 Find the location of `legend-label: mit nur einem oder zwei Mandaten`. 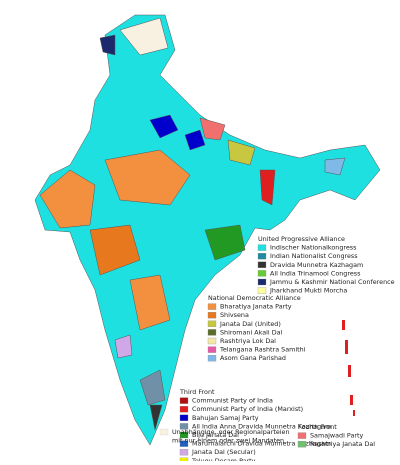

legend-label: mit nur einem oder zwei Mandaten is located at coordinates (228, 441).